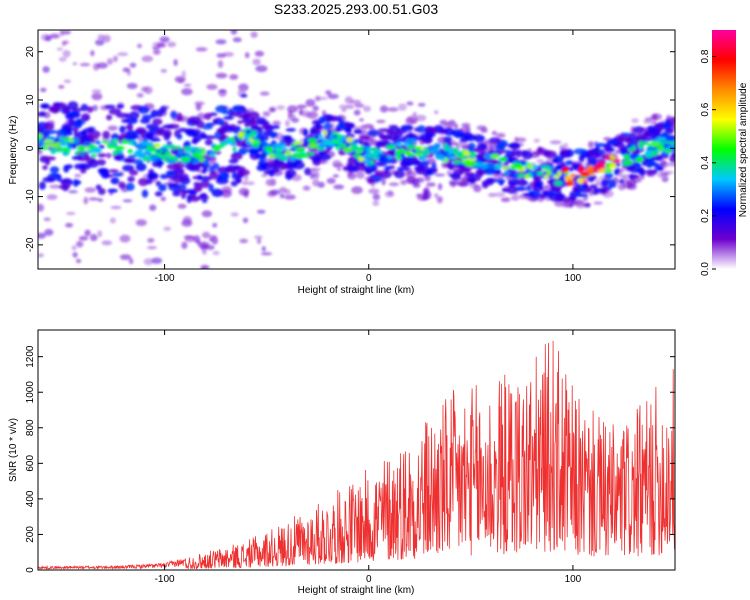  Describe the element at coordinates (30, 534) in the screenshot. I see `y-tick-label: 200` at that location.